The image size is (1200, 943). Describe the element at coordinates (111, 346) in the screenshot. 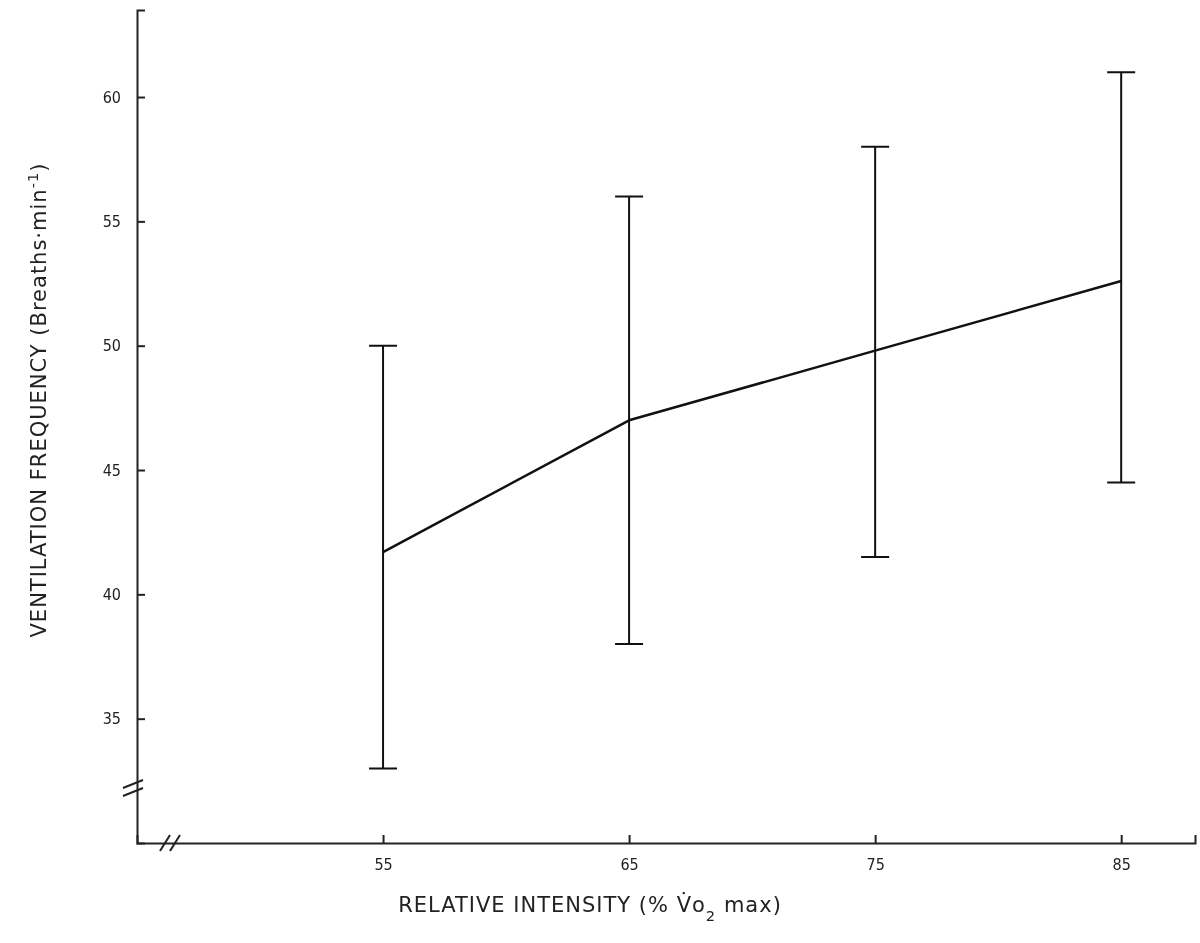

I see `y-tick-label: 50` at that location.